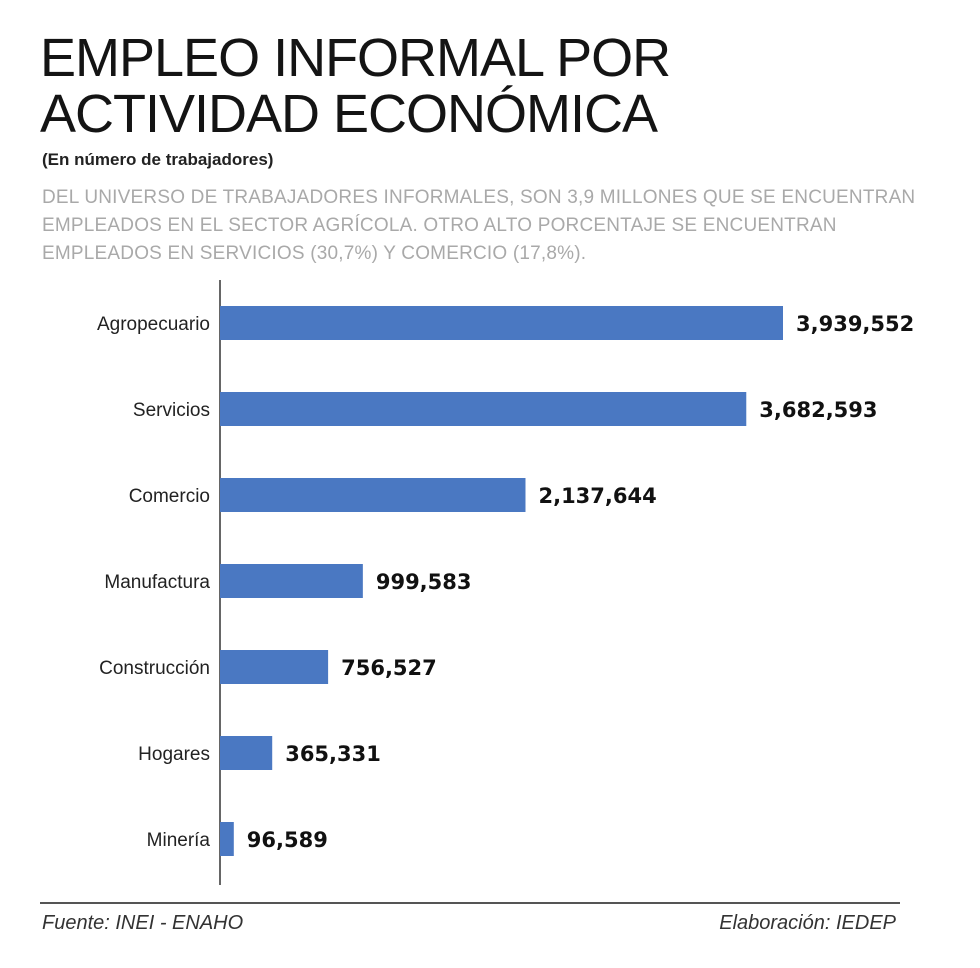  Describe the element at coordinates (807, 923) in the screenshot. I see `credit-note: Elaboración: IEDEP` at that location.